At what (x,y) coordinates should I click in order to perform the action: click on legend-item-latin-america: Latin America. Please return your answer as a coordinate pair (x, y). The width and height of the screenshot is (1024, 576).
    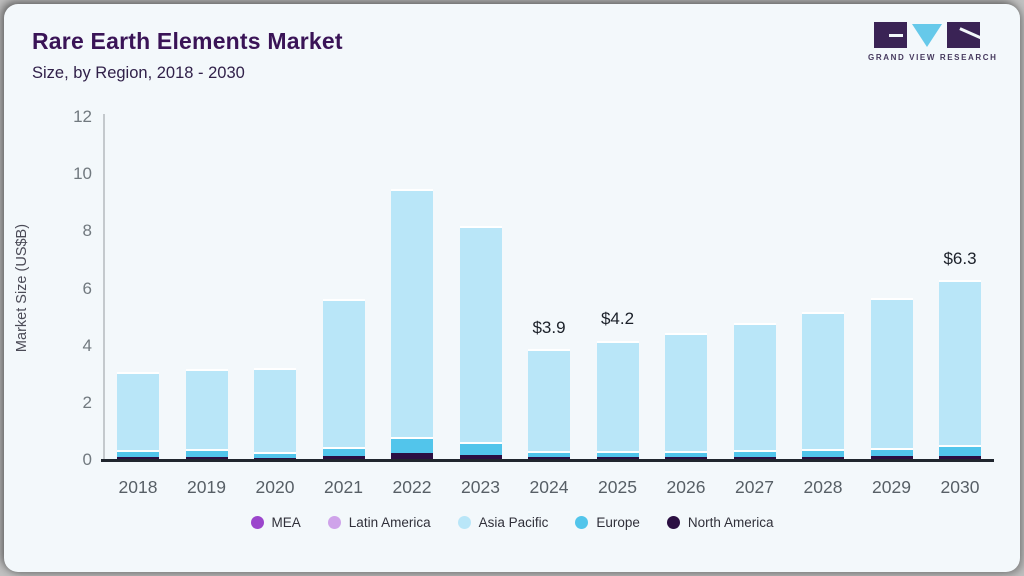
    Looking at the image, I should click on (379, 522).